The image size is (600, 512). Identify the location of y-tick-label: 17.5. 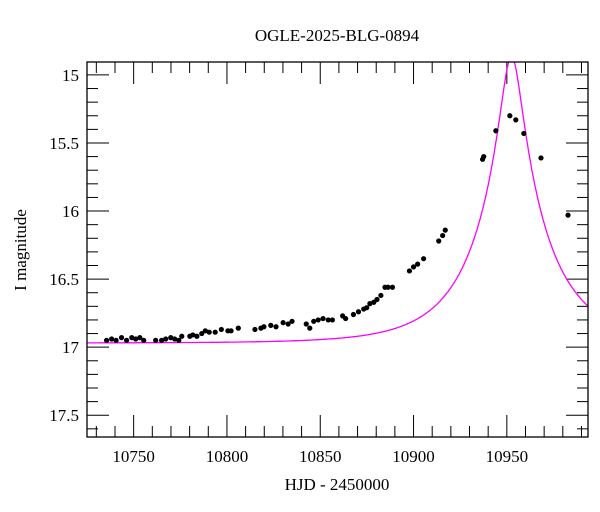
(64, 415).